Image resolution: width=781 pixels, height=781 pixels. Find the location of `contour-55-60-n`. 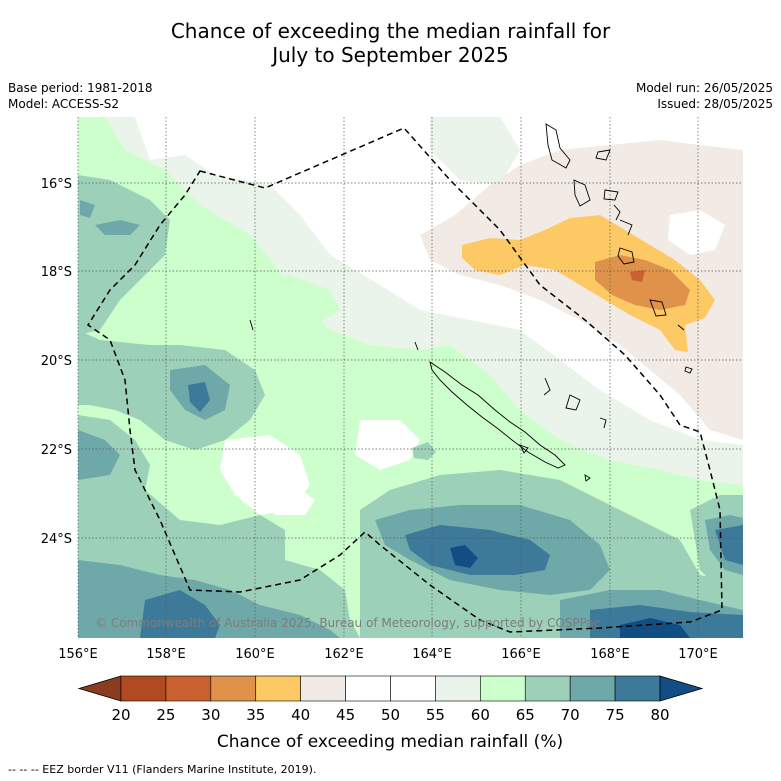

contour-55-60-n is located at coordinates (475, 151).